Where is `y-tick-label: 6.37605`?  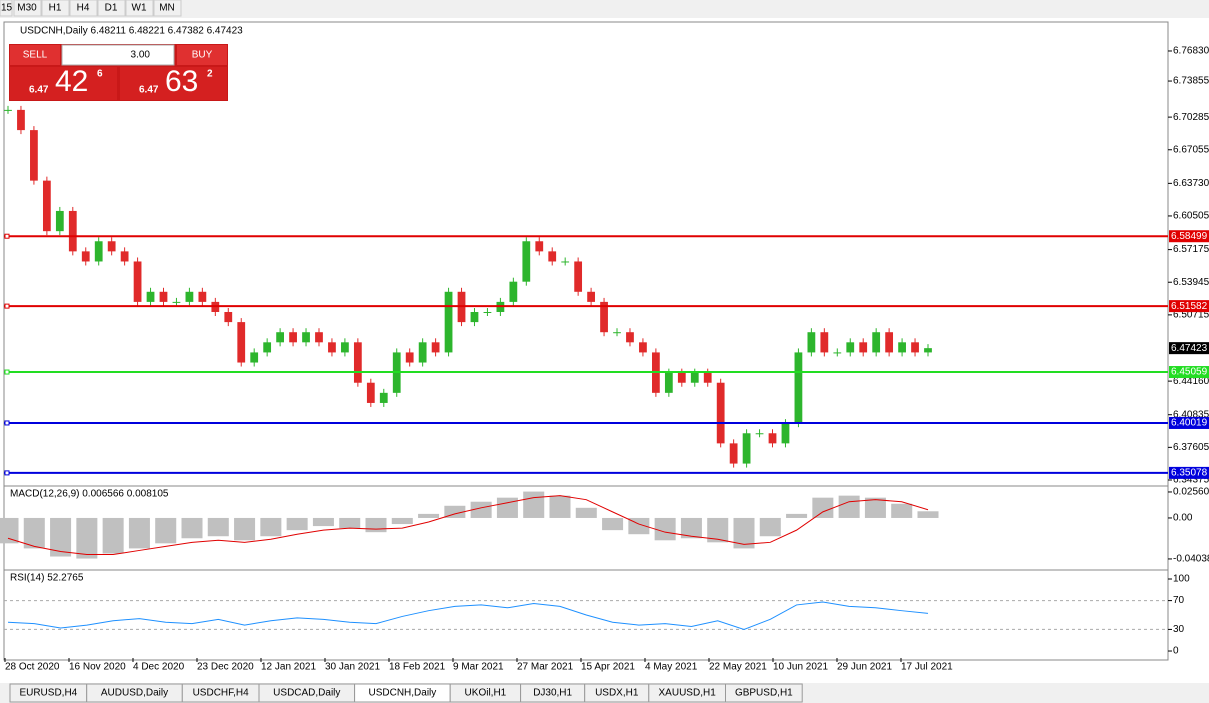
y-tick-label: 6.37605 is located at coordinates (1191, 447).